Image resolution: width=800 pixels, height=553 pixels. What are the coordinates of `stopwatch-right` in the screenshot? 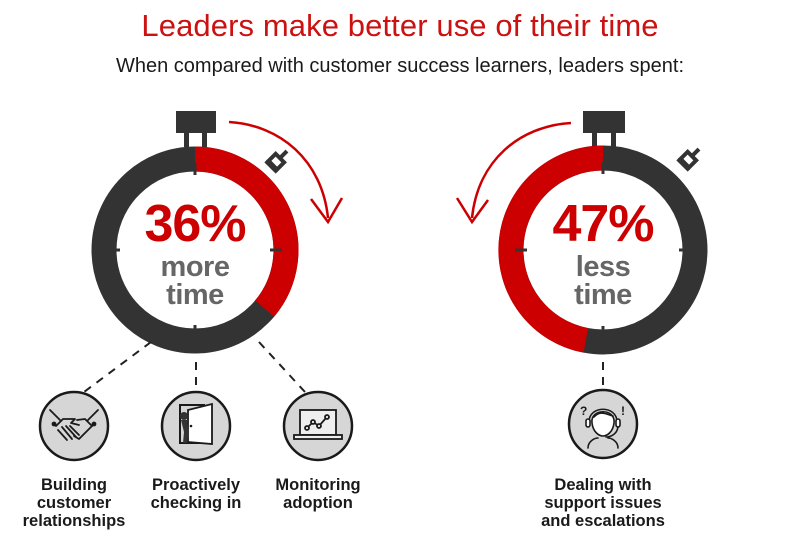 It's located at (581, 233).